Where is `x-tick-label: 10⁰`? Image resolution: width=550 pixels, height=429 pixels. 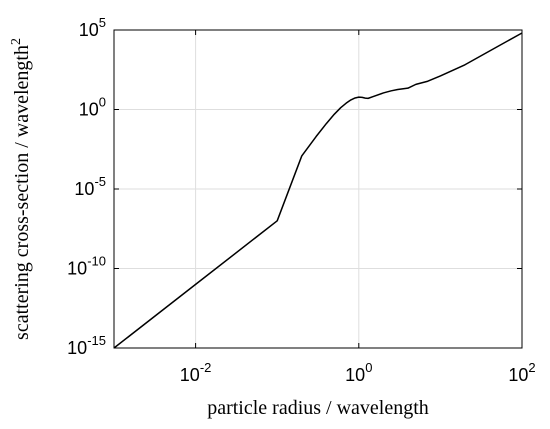 x-tick-label: 10⁰ is located at coordinates (358, 372).